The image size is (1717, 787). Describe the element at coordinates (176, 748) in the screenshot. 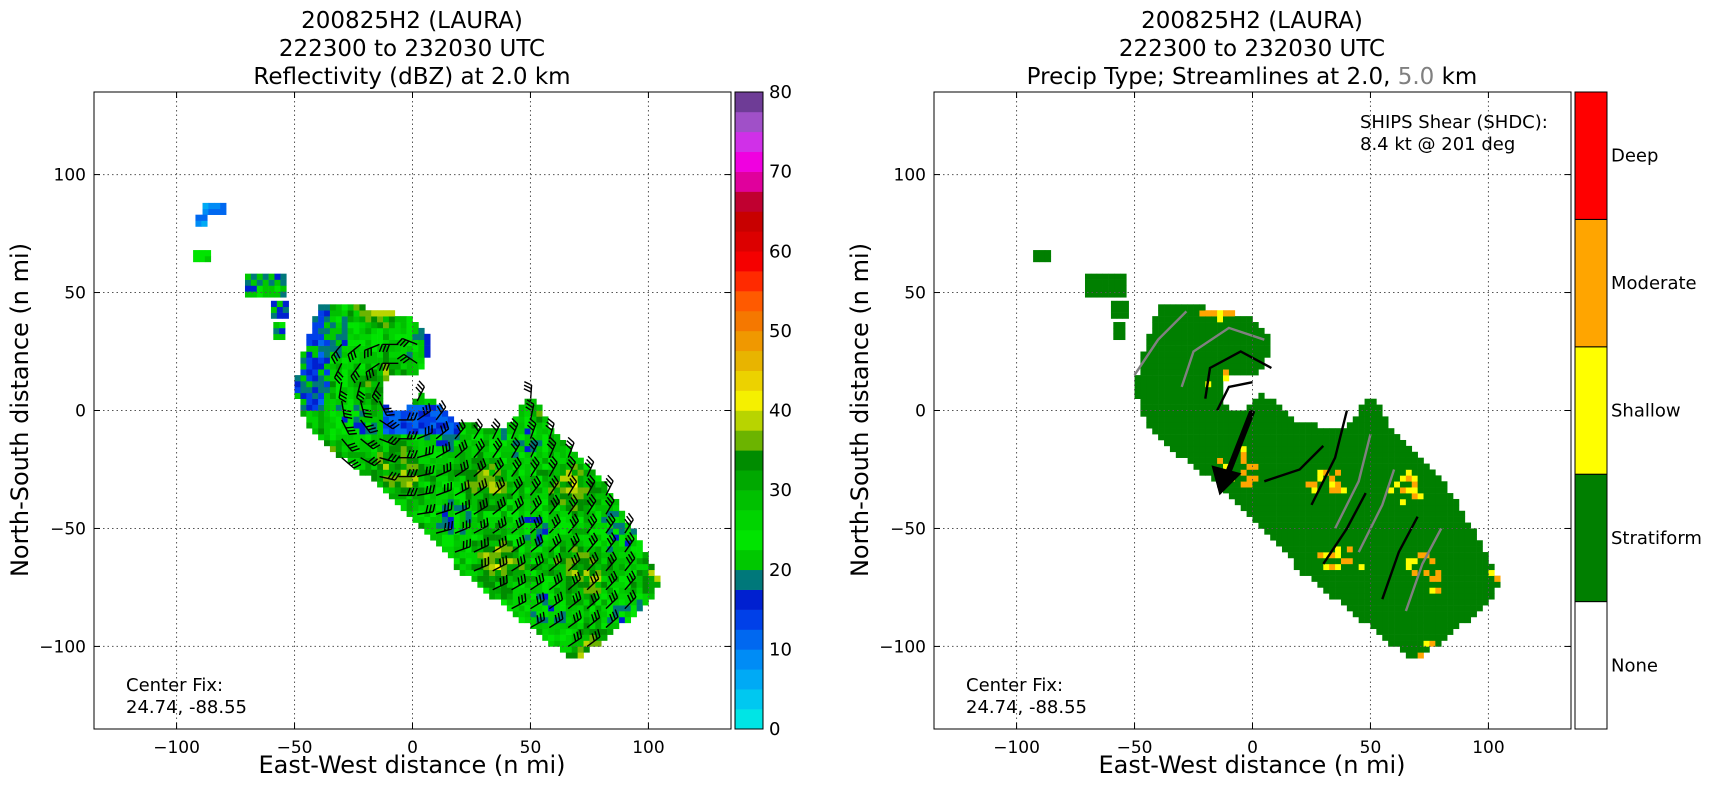

I see `x-tick-label: −100` at that location.